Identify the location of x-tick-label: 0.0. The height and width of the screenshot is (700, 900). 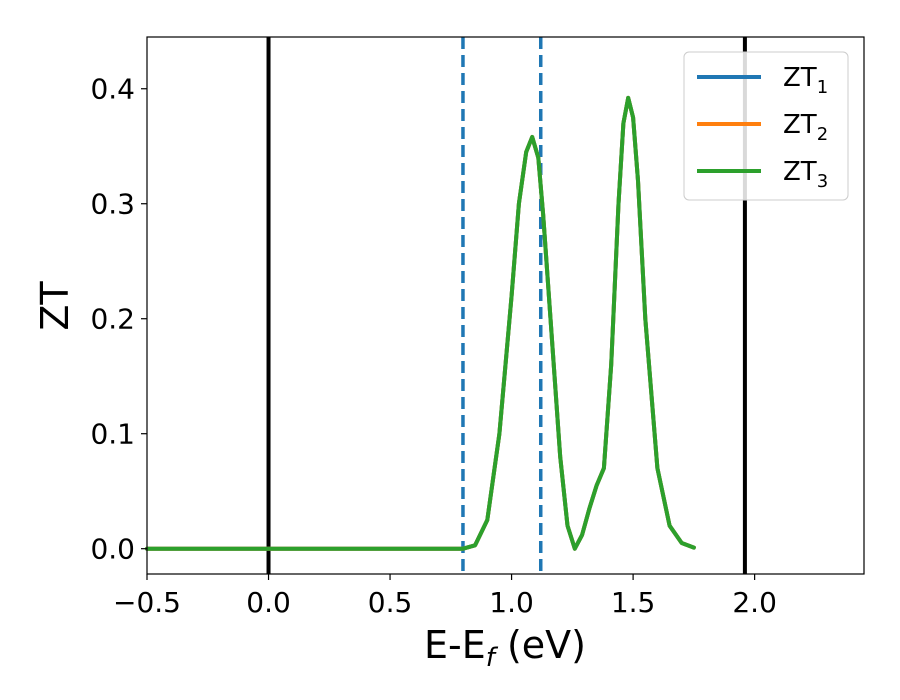
(268, 602).